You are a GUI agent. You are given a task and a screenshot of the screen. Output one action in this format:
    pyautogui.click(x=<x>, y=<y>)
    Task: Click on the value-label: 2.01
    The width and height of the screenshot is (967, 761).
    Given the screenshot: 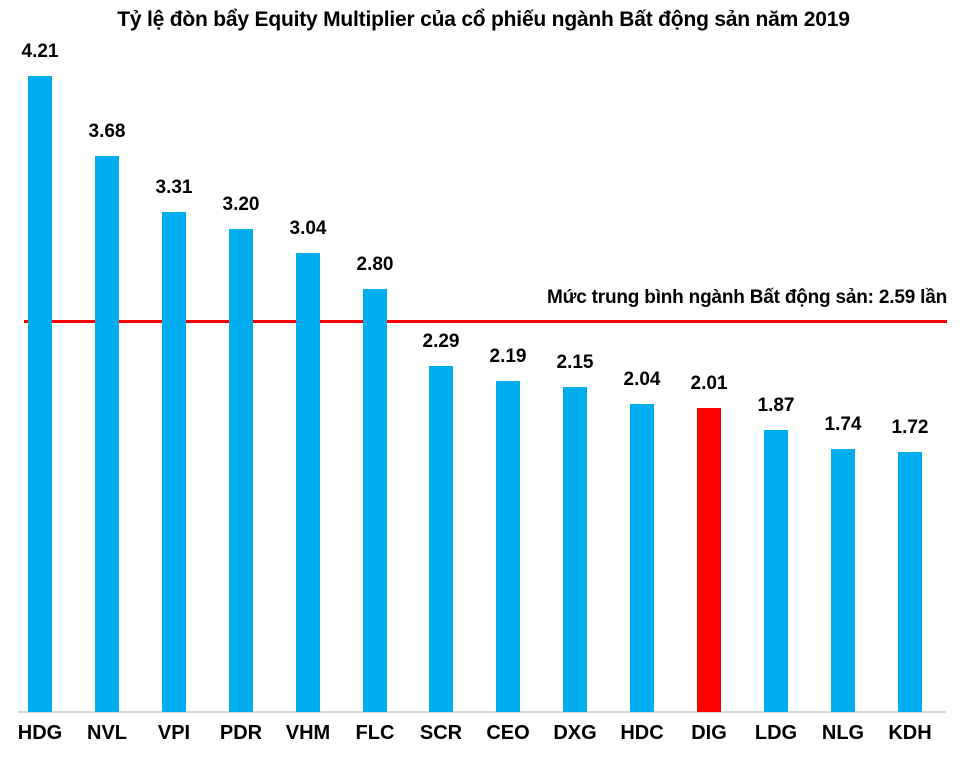 What is the action you would take?
    pyautogui.click(x=709, y=383)
    